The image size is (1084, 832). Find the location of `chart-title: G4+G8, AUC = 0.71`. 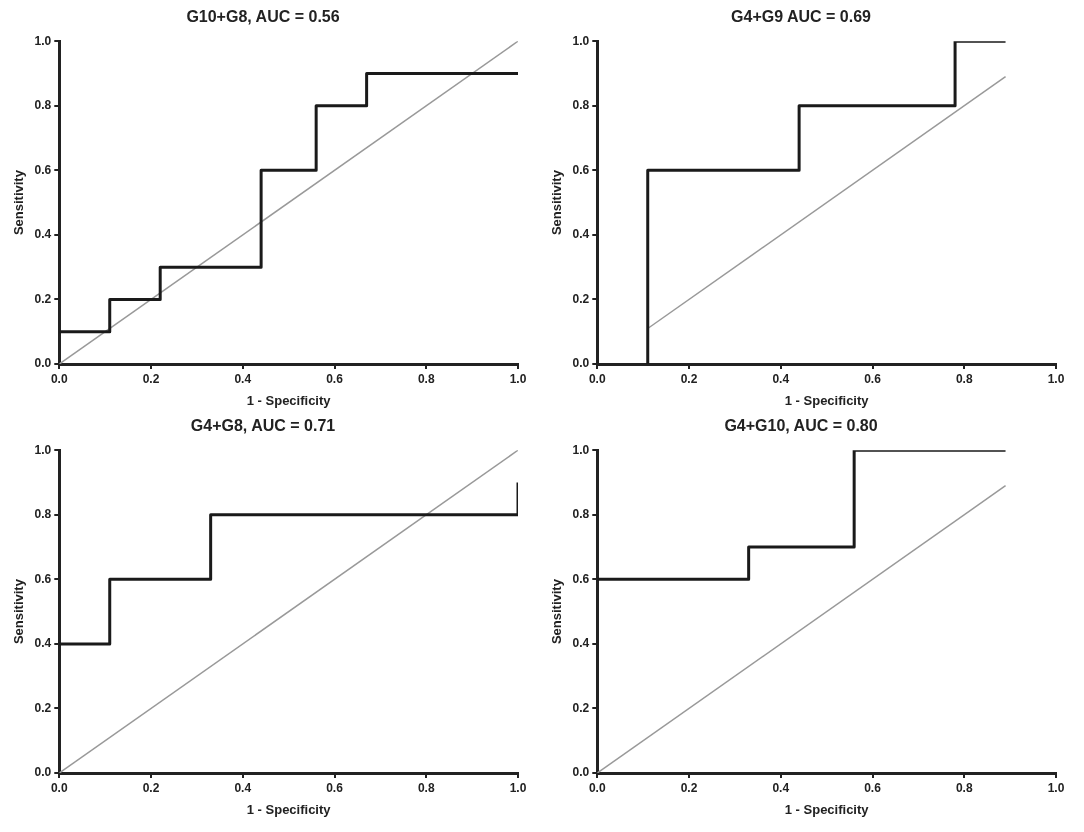

chart-title: G4+G8, AUC = 0.71 is located at coordinates (263, 426).